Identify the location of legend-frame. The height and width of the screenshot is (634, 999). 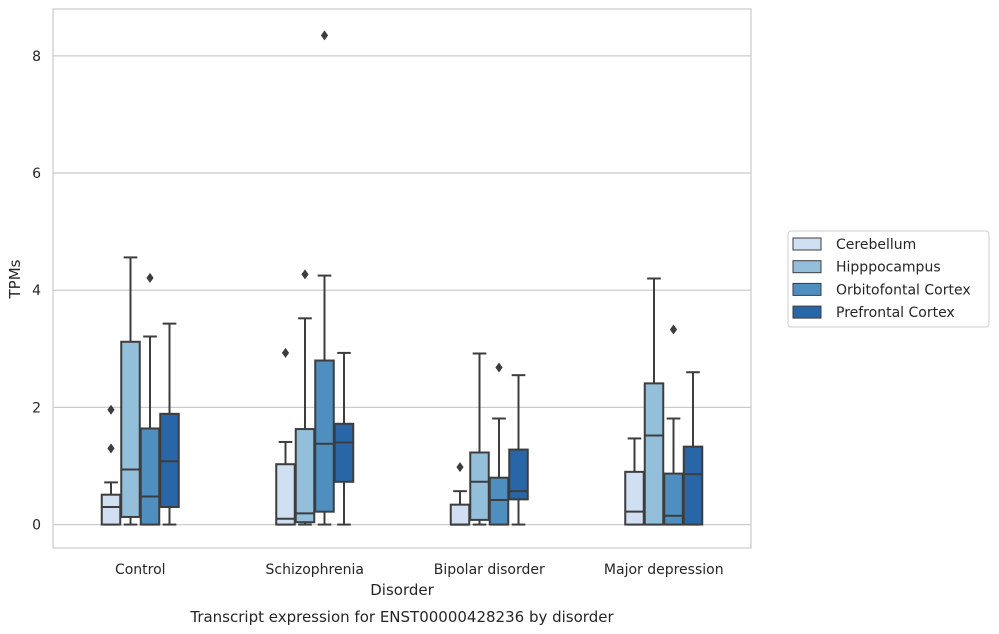
(888, 279).